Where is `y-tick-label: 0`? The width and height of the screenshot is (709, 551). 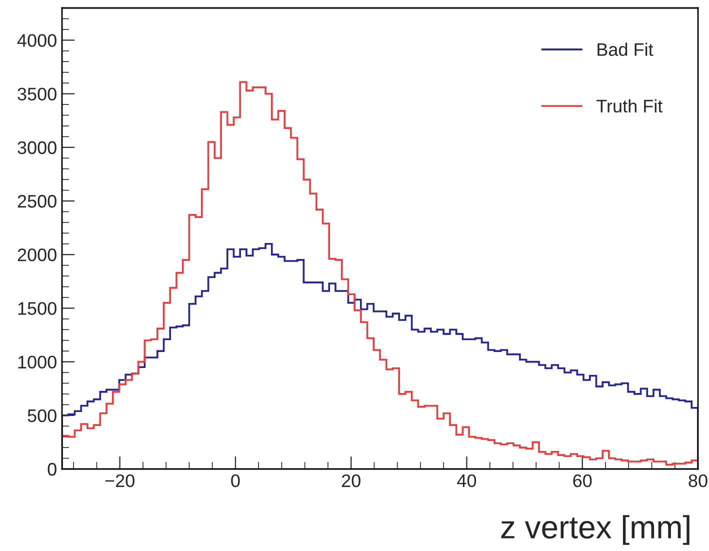
y-tick-label: 0 is located at coordinates (52, 469).